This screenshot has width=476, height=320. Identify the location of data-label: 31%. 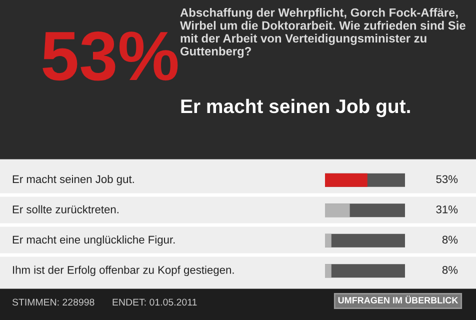
(447, 209).